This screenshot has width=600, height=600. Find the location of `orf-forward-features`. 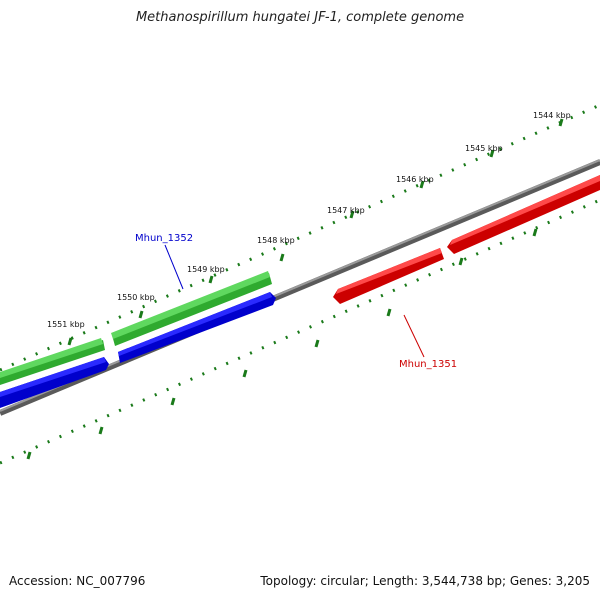

orf-forward-features is located at coordinates (138, 350).